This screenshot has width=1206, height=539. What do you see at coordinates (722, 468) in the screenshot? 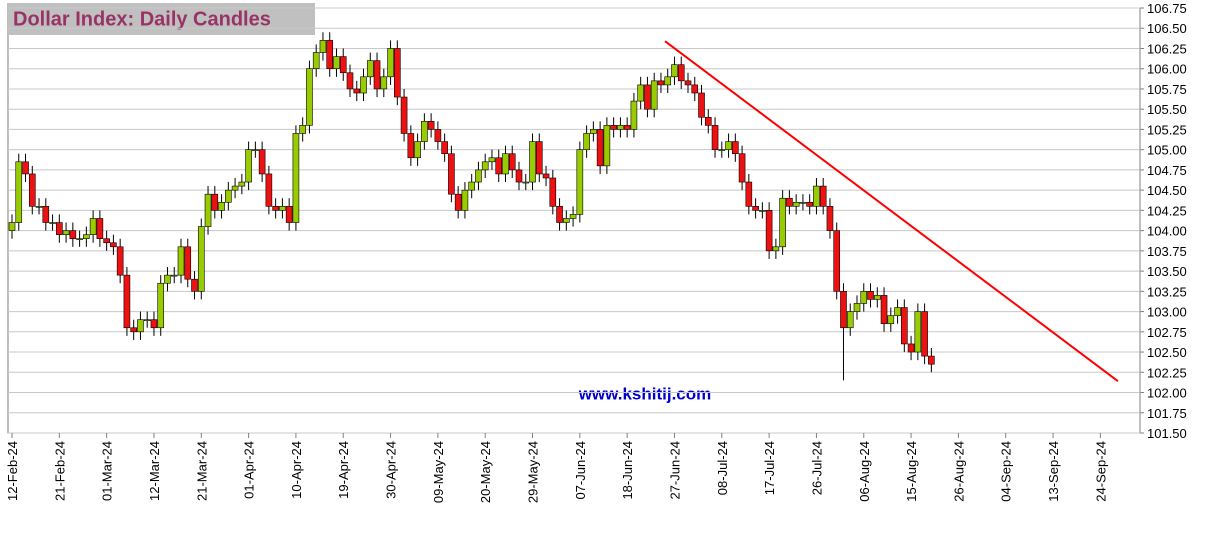
I see `x-tick-label: 08-Jul-24` at bounding box center [722, 468].